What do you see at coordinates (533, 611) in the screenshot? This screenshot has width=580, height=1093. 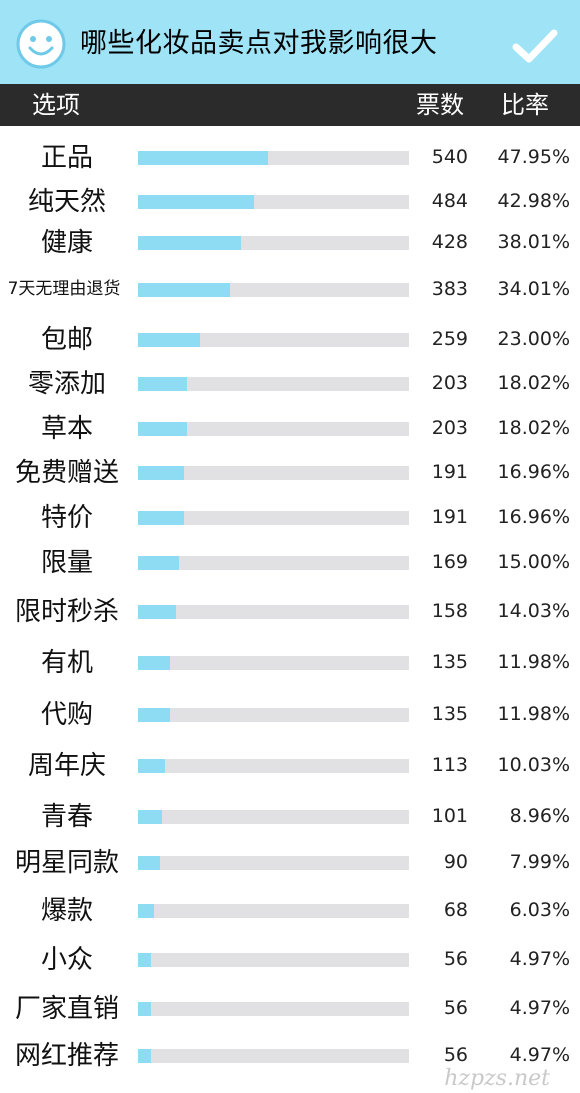 I see `rate-label: 14.03%` at bounding box center [533, 611].